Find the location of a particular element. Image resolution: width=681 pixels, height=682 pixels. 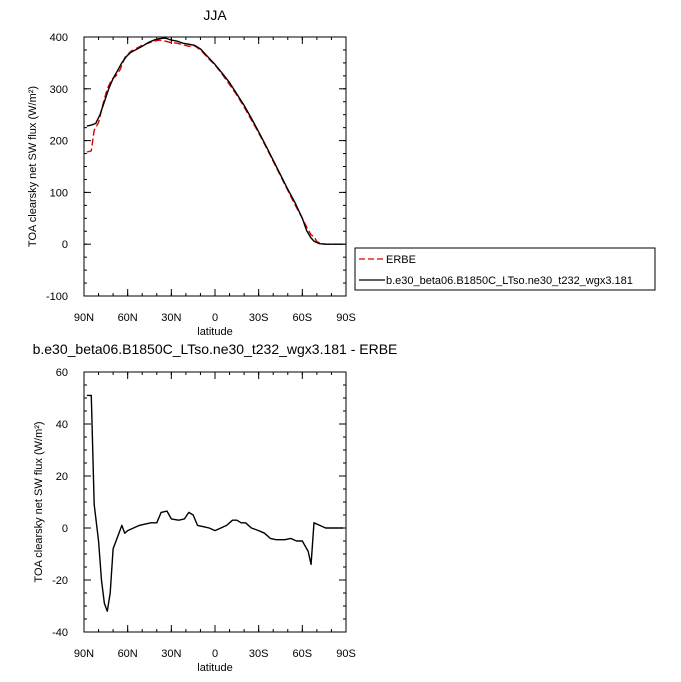

legend-box is located at coordinates (505, 269).